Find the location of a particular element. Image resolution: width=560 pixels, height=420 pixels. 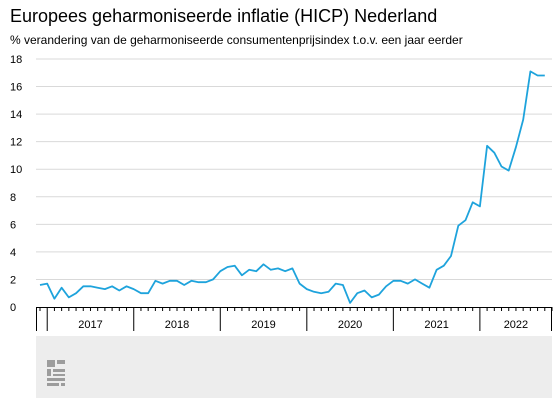

x-tick-label: 2019 is located at coordinates (263, 325).